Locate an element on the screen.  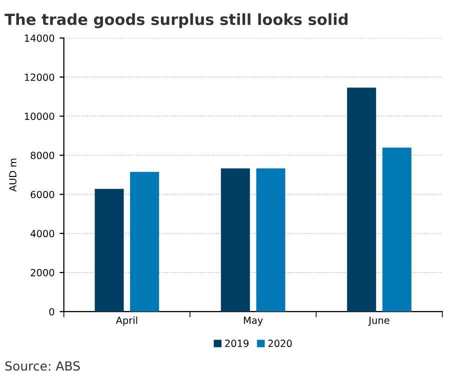
chart-title: The trade goods surplus still looks solid is located at coordinates (176, 20).